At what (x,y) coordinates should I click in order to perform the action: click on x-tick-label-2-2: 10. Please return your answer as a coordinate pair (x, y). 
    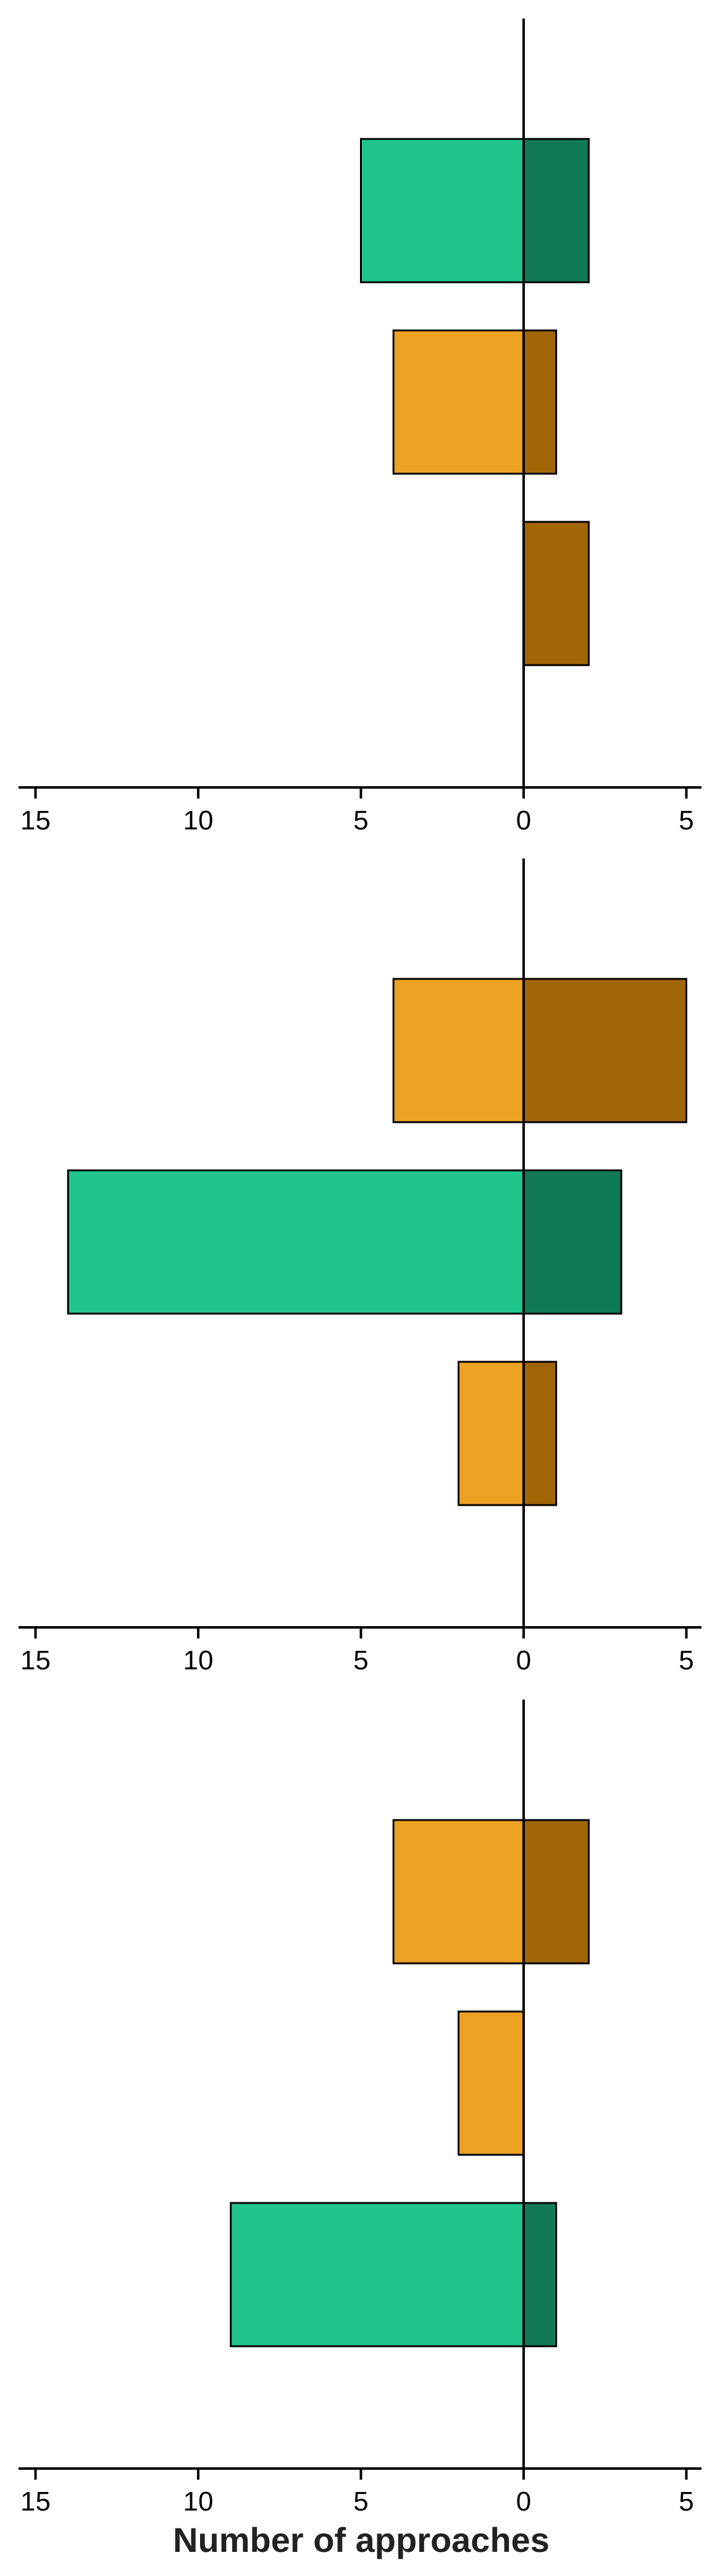
    Looking at the image, I should click on (198, 1661).